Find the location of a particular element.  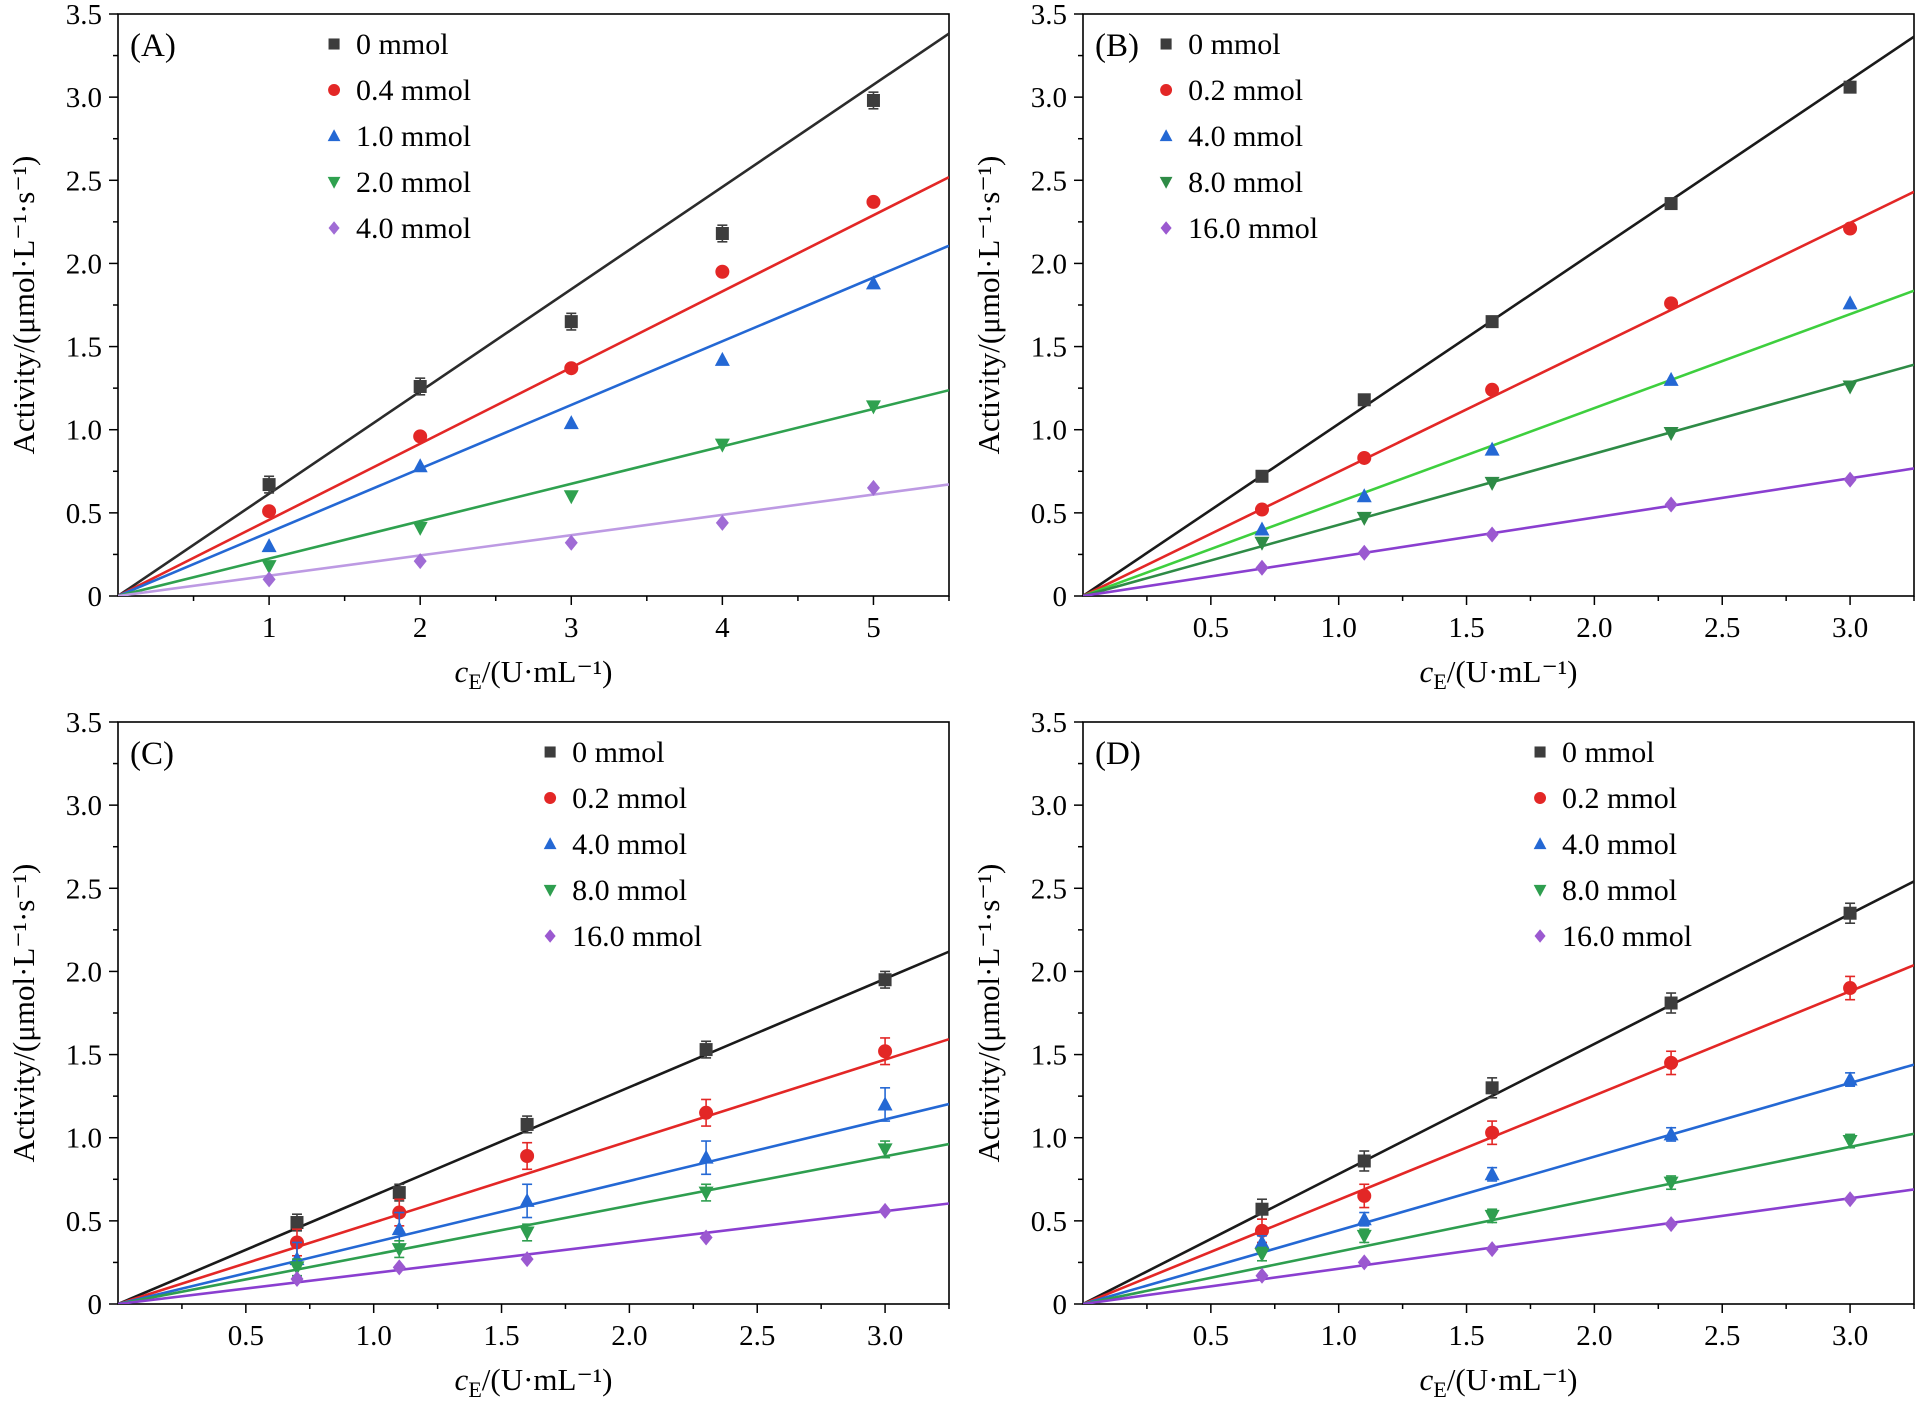

svg-text: 2 is located at coordinates (420, 628).